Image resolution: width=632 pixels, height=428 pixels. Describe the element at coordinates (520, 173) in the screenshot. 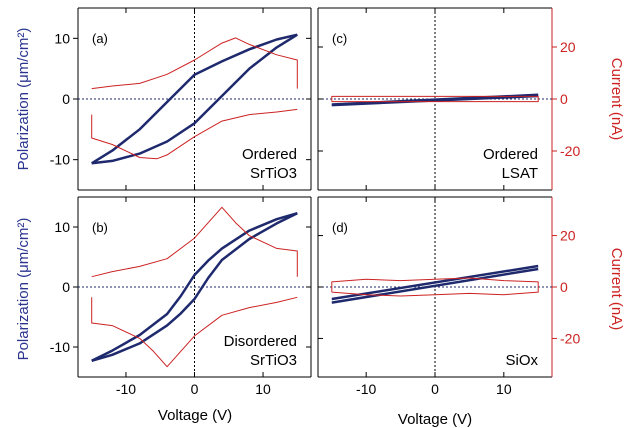

I see `panel-annotation: LSAT` at that location.